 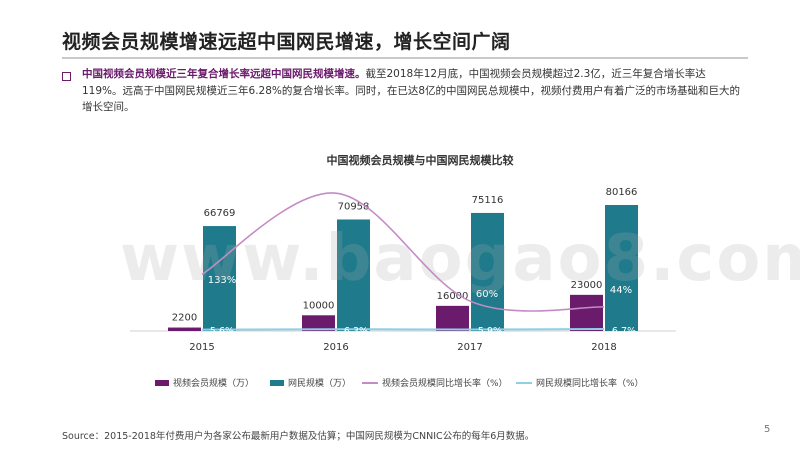 What do you see at coordinates (356, 331) in the screenshot?
I see `growth-label-netizens: 6.3%` at bounding box center [356, 331].